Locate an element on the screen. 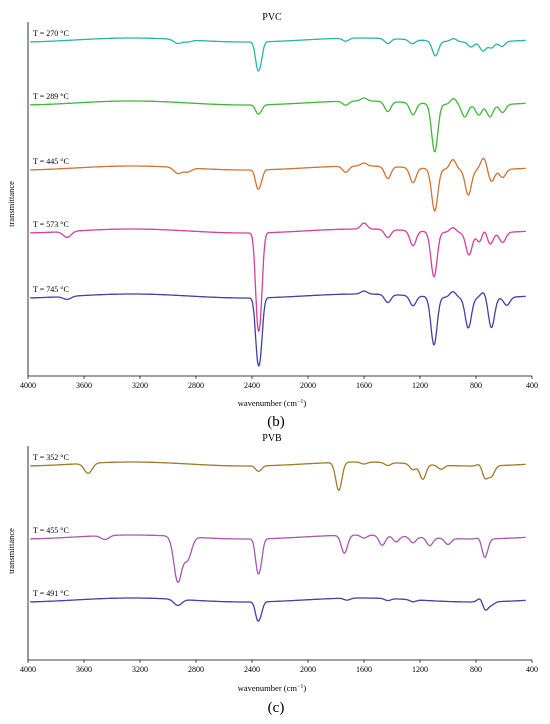 The height and width of the screenshot is (724, 550). chart-pvc-title: PVC is located at coordinates (272, 17).